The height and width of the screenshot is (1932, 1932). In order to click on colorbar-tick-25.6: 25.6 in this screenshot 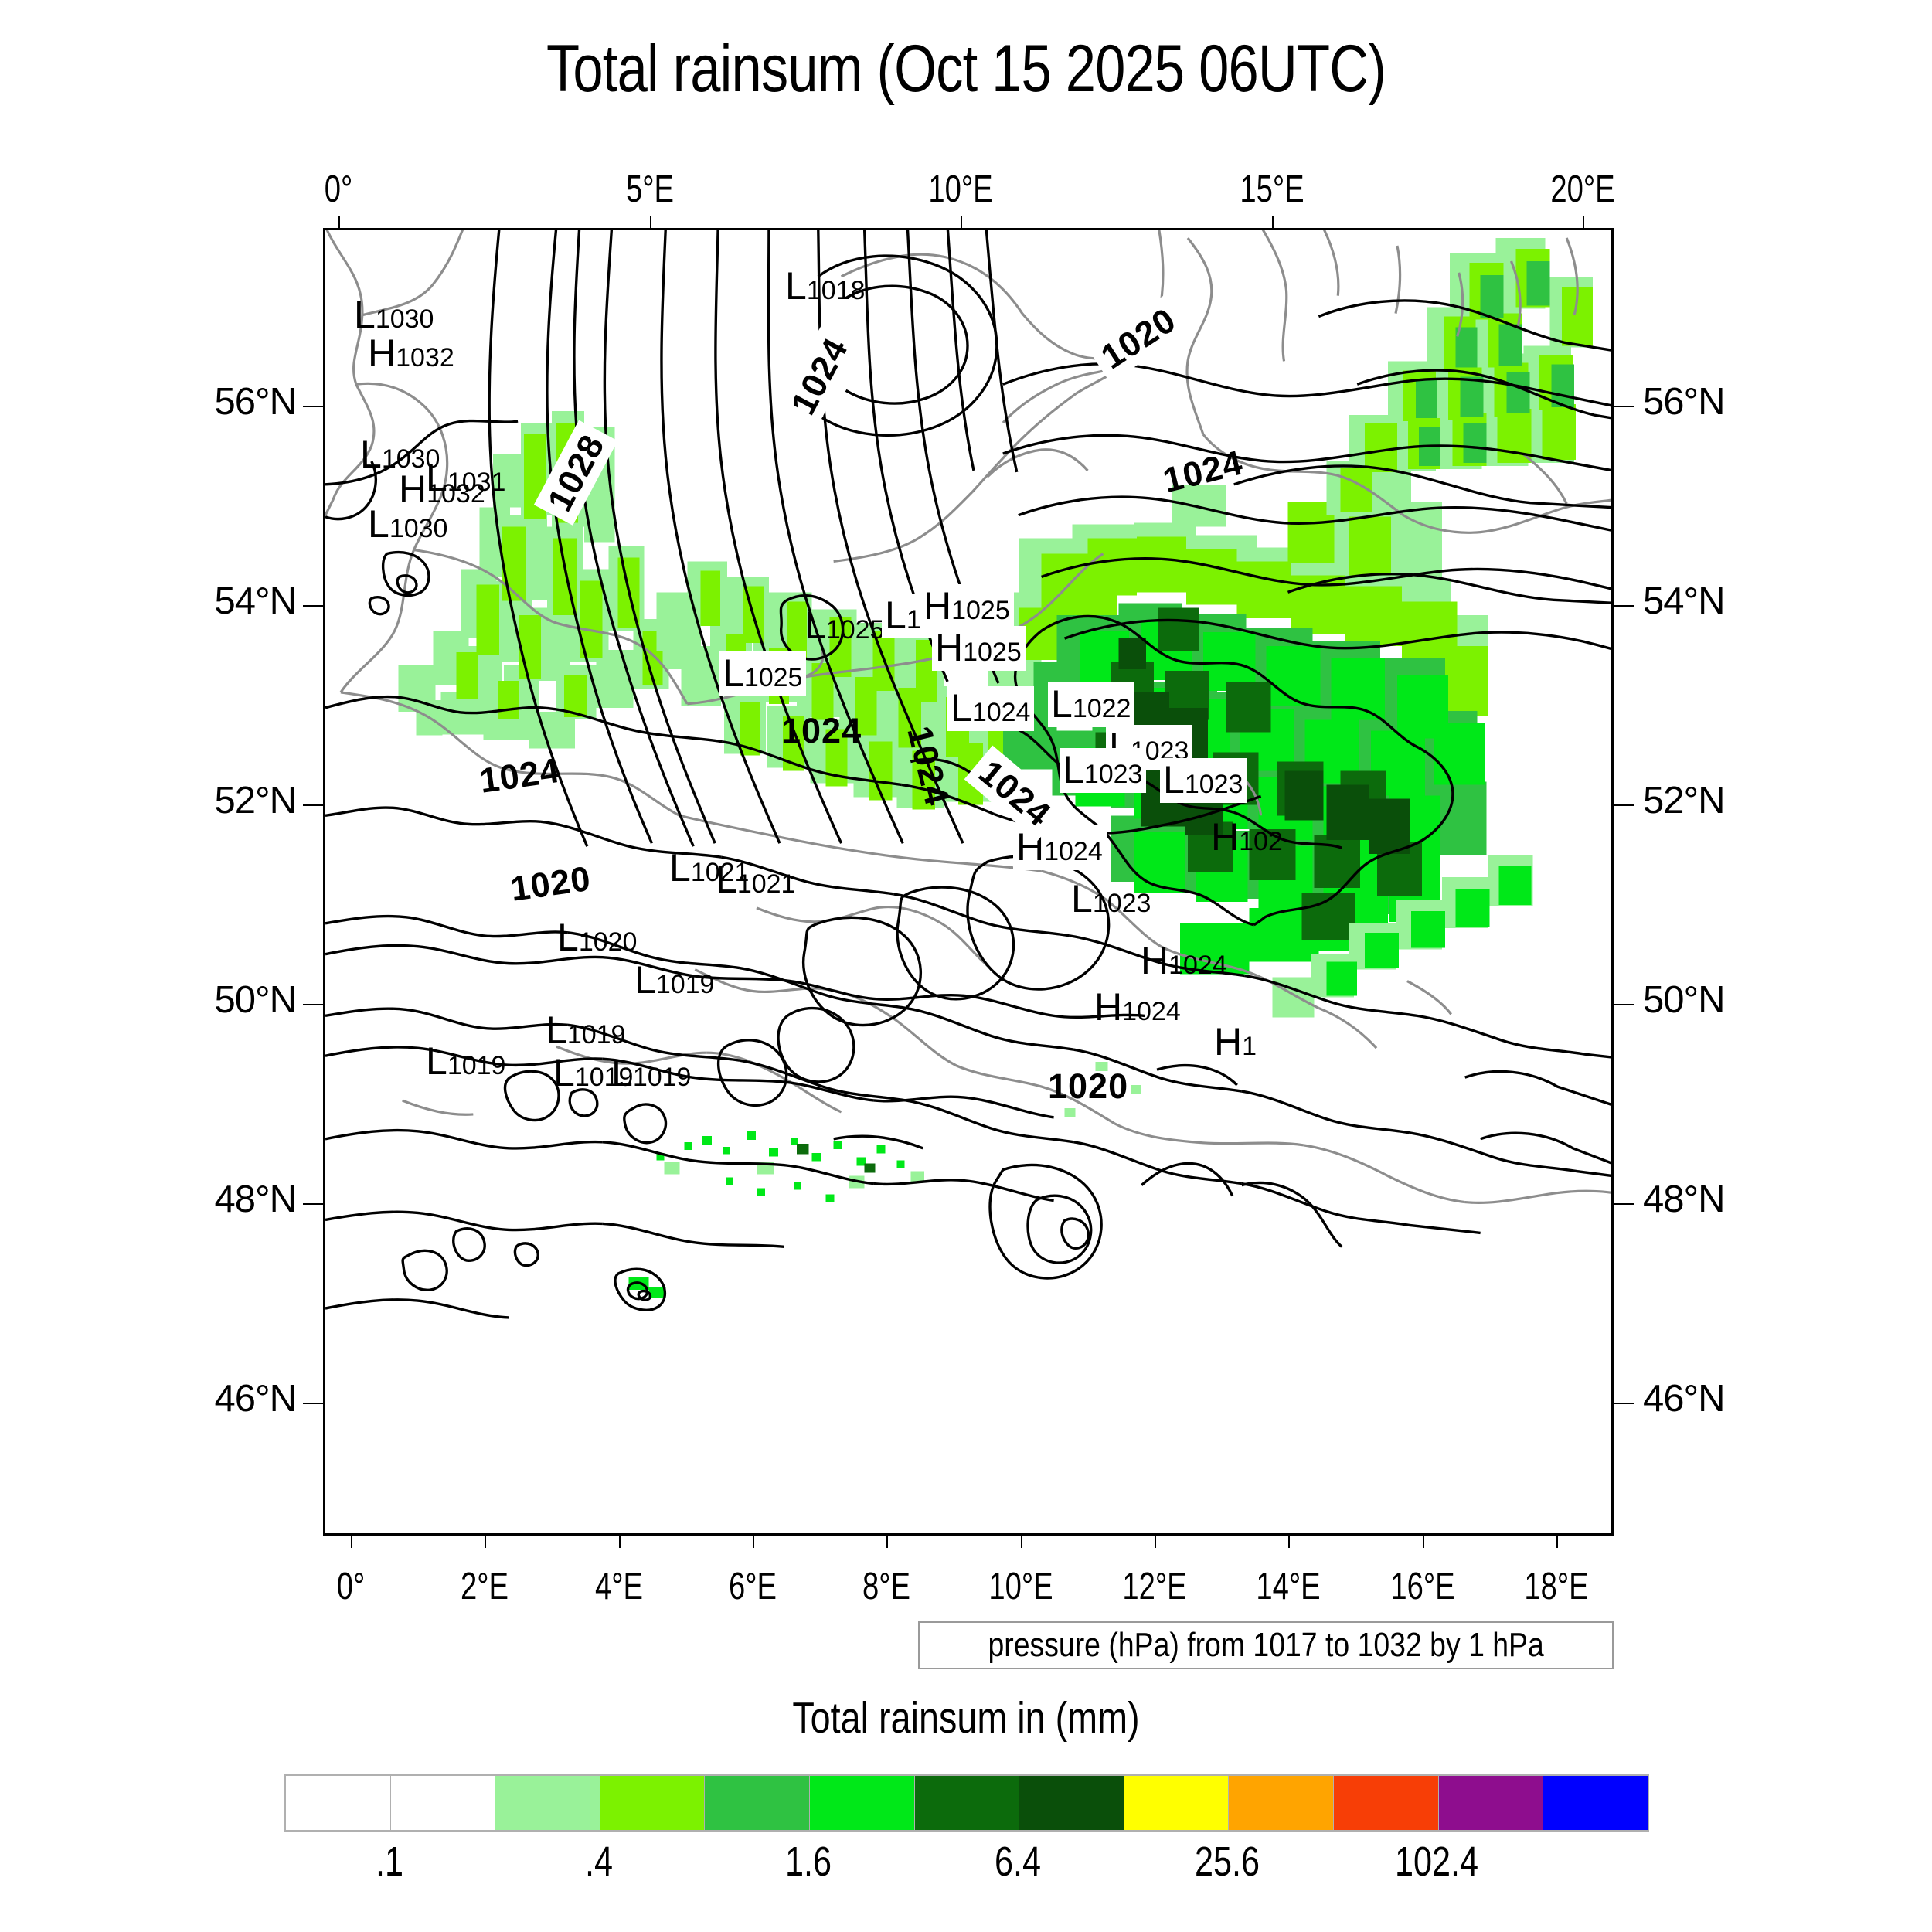, I will do `click(1227, 1862)`.